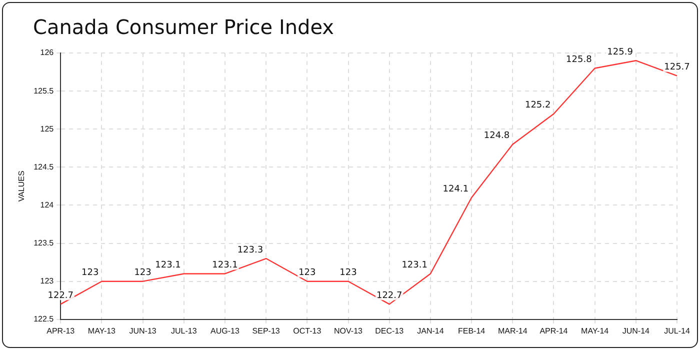  Describe the element at coordinates (266, 331) in the screenshot. I see `x-tick-label: SEP-13` at that location.